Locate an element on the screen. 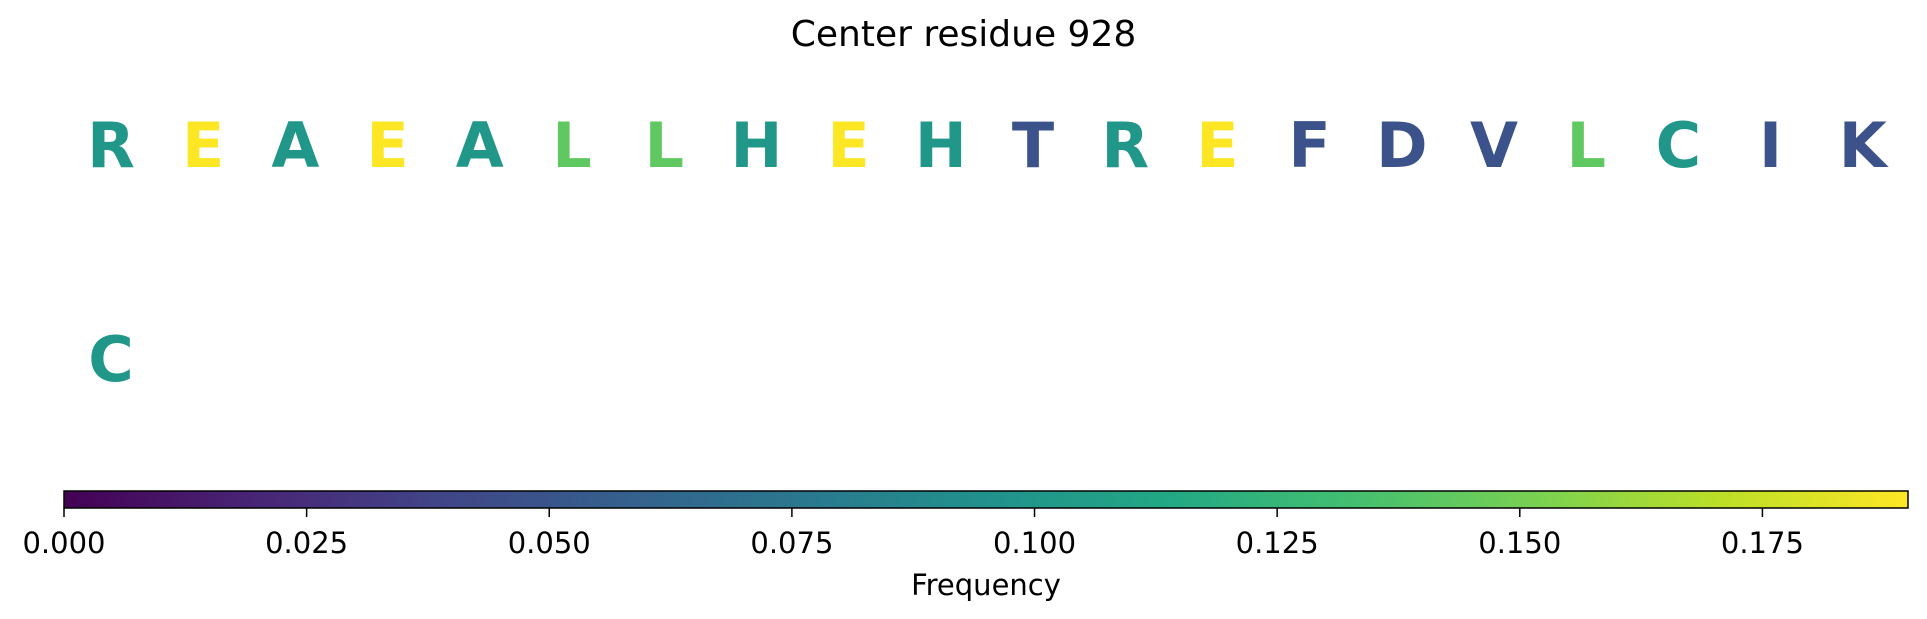  colorbar is located at coordinates (986, 499).